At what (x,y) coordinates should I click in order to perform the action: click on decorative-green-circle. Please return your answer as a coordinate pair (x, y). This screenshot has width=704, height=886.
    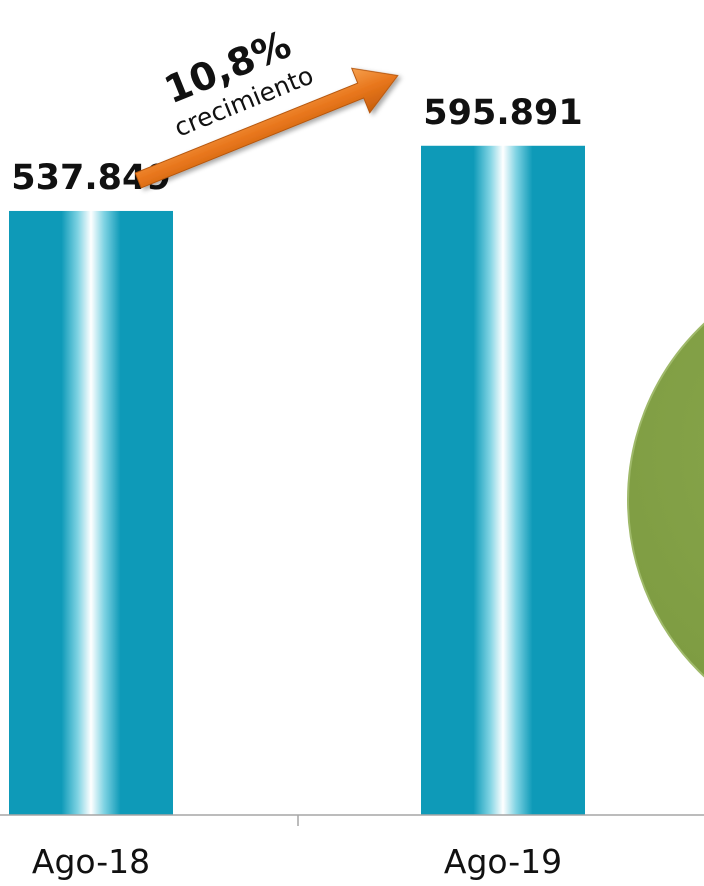
    Looking at the image, I should click on (665, 500).